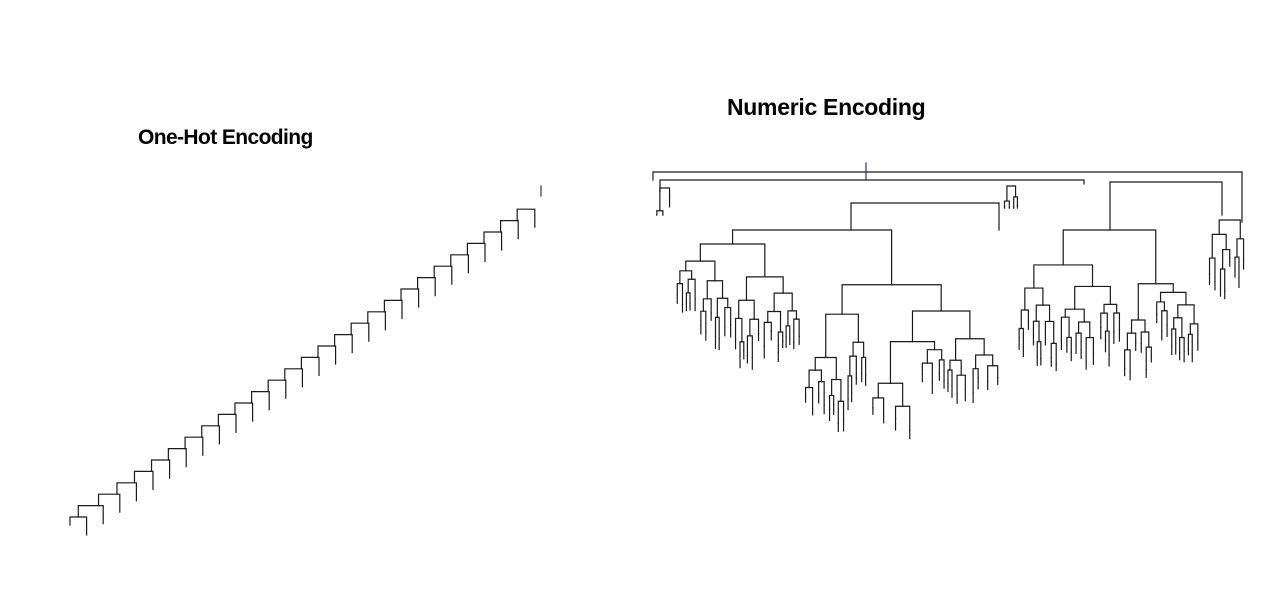 This screenshot has height=599, width=1283. I want to click on numeric-root-merge, so click(947, 197).